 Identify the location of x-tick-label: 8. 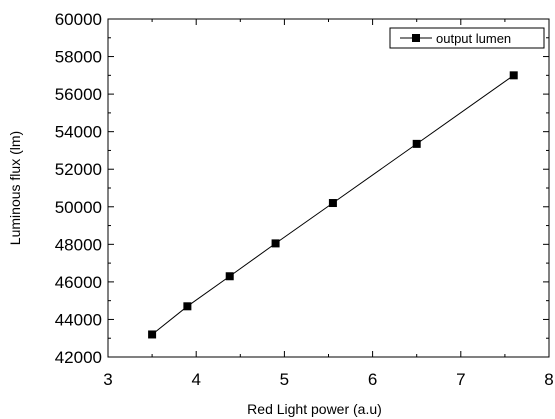
(548, 379).